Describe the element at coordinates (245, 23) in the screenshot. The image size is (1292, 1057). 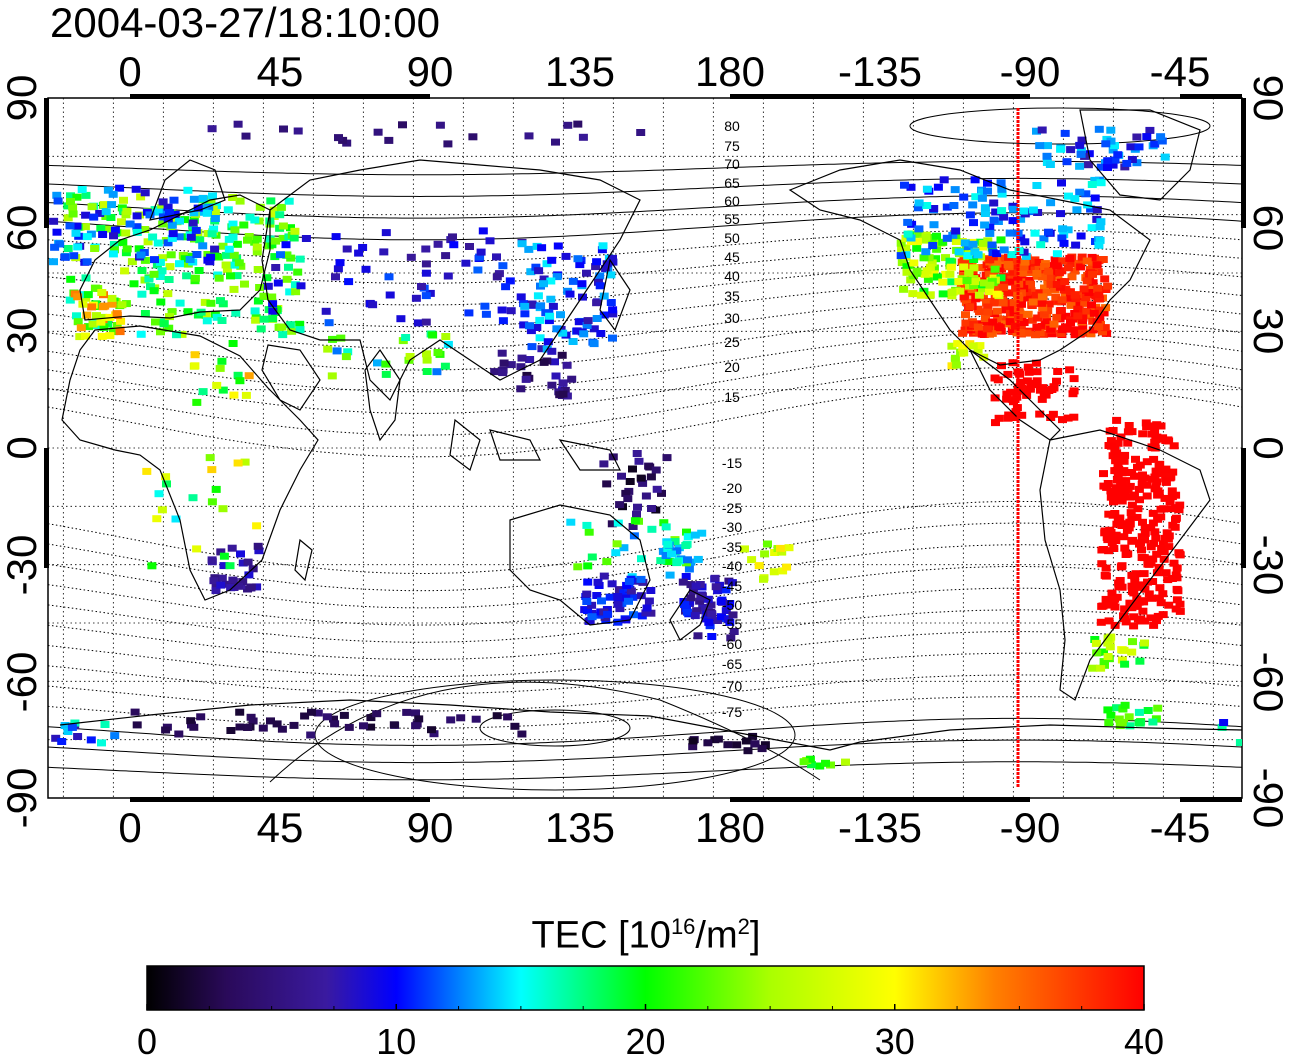
I see `timestamp-title: 2004-03-27/18:10:00` at that location.